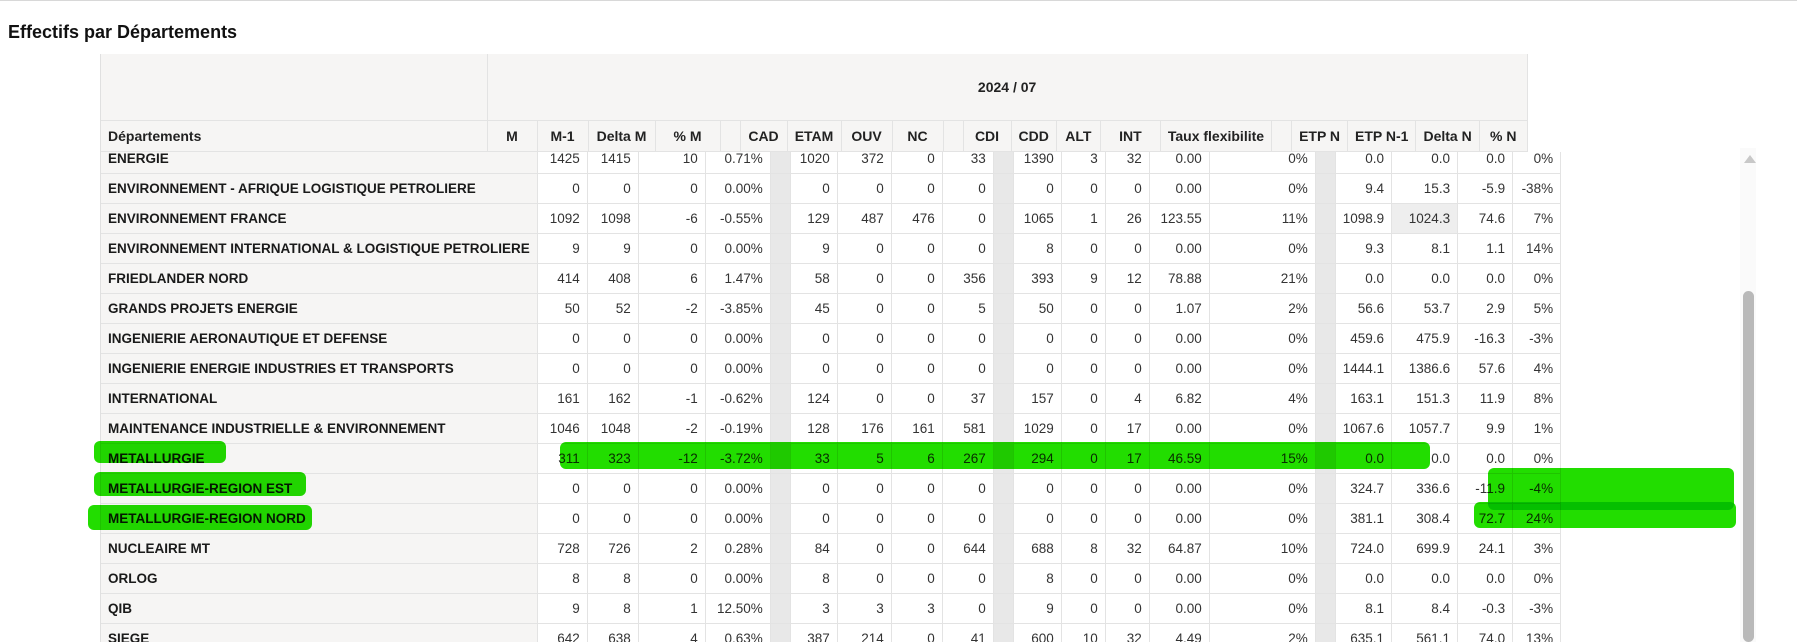  I want to click on cell-taux: 21%, so click(1262, 278).